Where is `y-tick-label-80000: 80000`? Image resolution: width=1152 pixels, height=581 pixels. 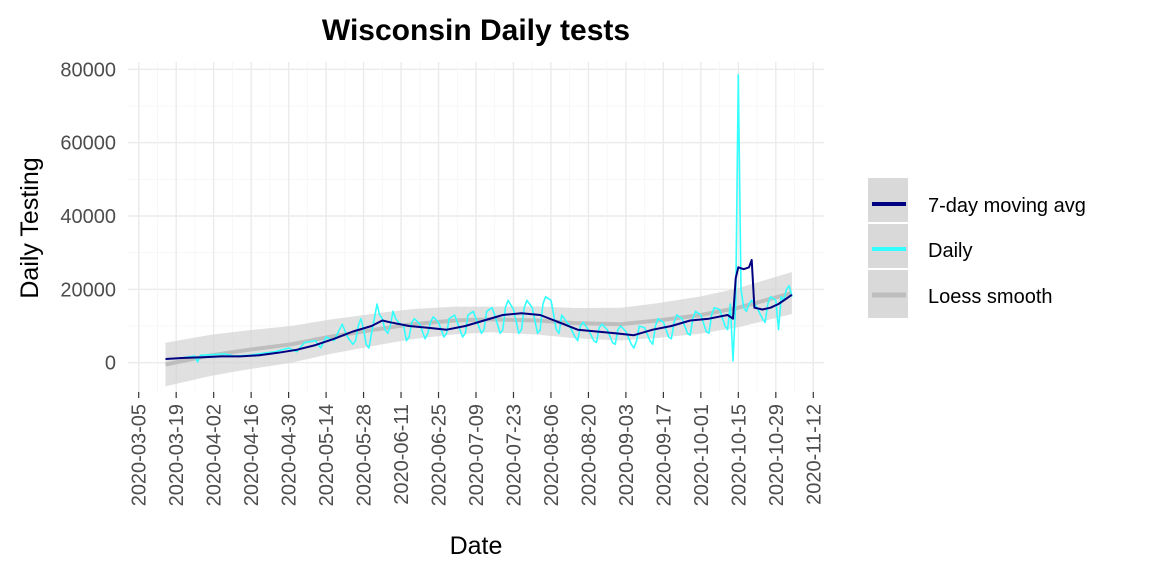 y-tick-label-80000: 80000 is located at coordinates (88, 70).